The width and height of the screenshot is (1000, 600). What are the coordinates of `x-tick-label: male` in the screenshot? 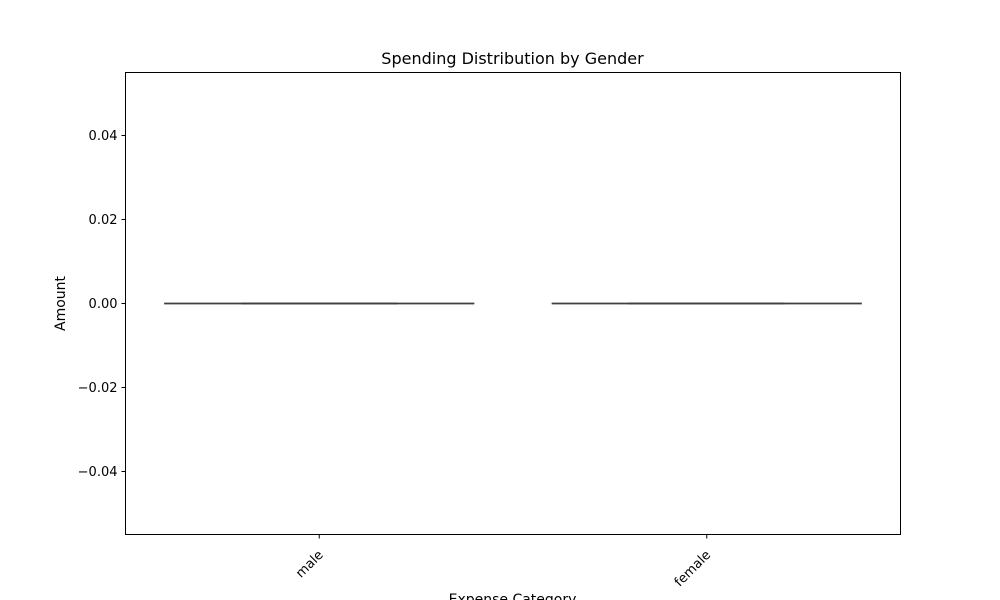 It's located at (309, 564).